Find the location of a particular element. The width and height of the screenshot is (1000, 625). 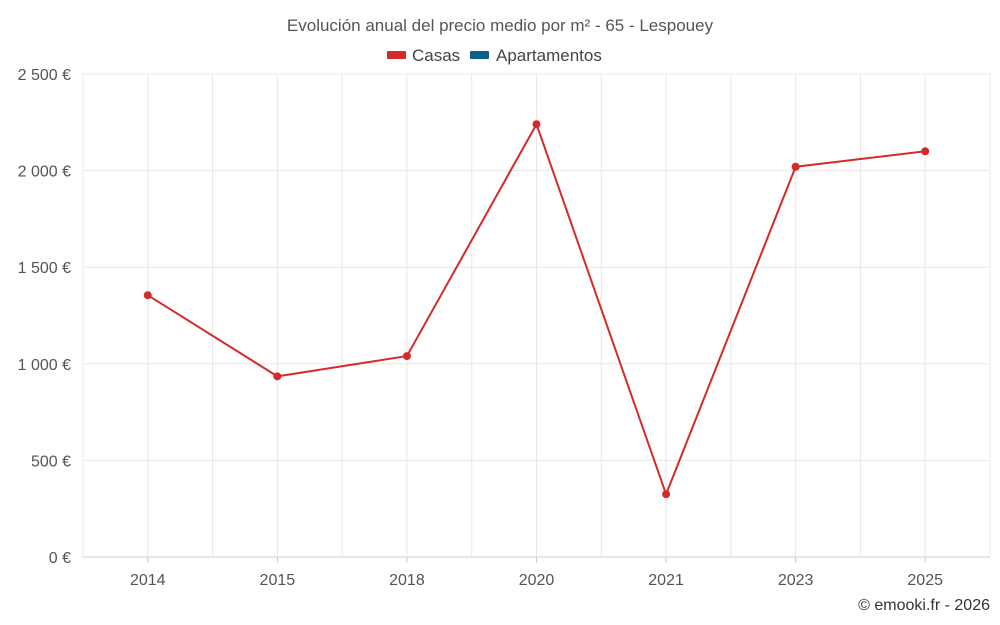

x-tick-label: 2020 is located at coordinates (537, 580).